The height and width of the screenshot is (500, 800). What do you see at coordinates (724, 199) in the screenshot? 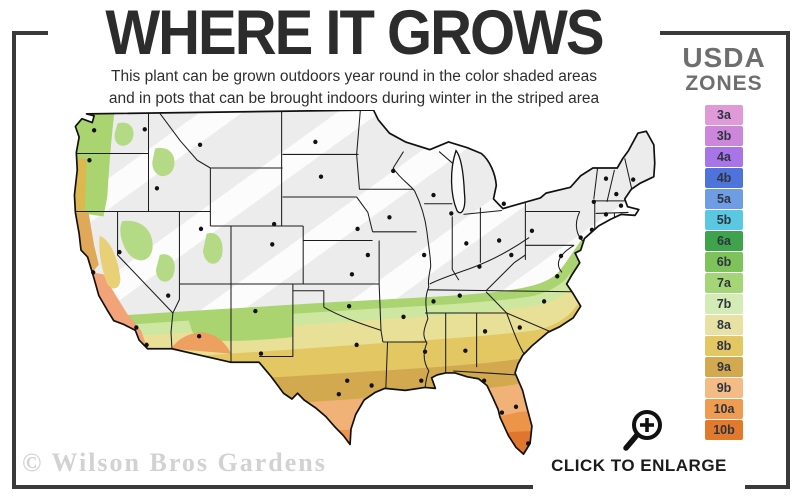
I see `legend-zone-5a: 5a` at bounding box center [724, 199].